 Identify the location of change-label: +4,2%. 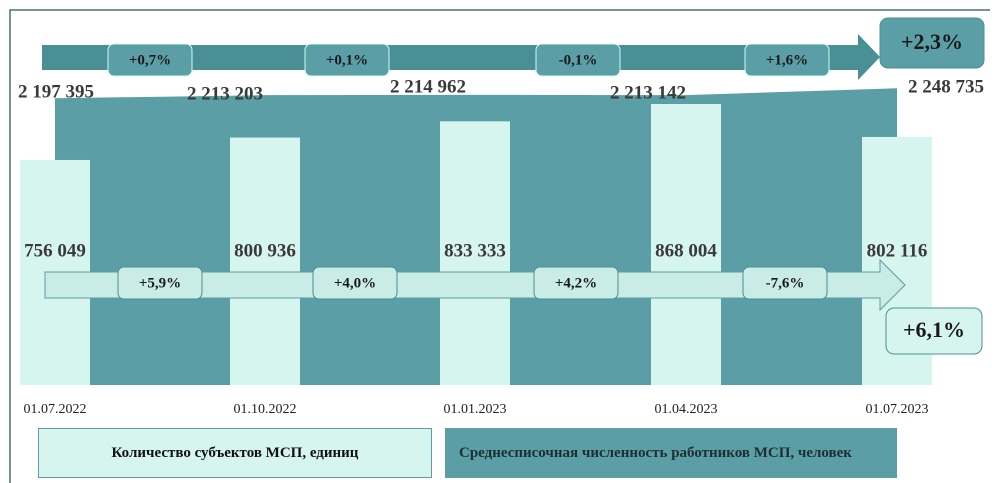
(576, 283).